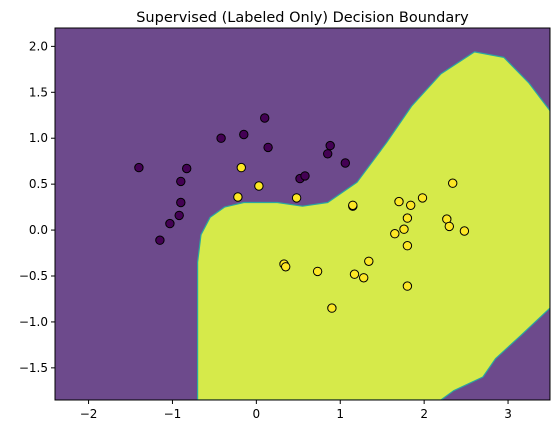 This screenshot has height=435, width=559. I want to click on y-tick-label: −1.0, so click(33, 322).